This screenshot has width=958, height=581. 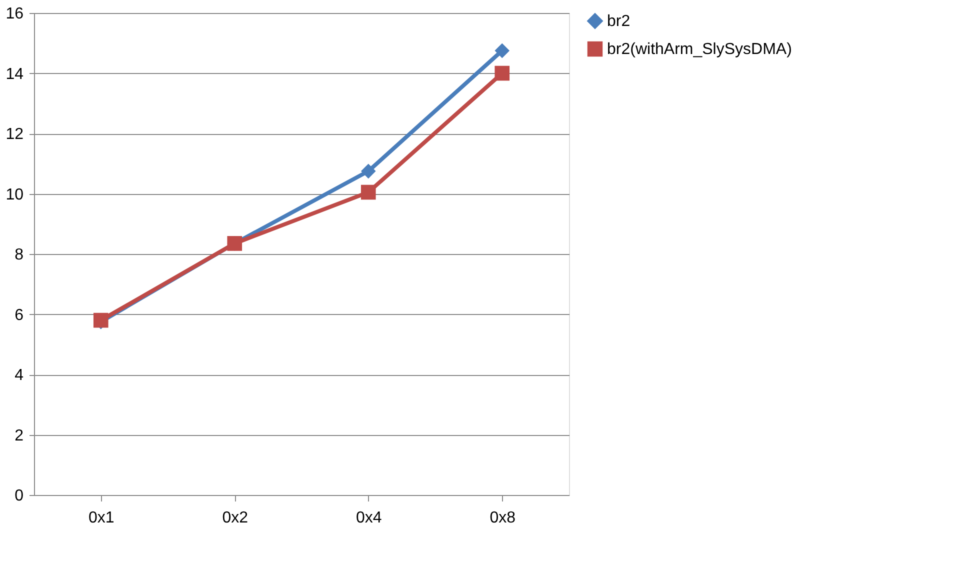 I want to click on x-tick-label: 0x2, so click(x=235, y=518).